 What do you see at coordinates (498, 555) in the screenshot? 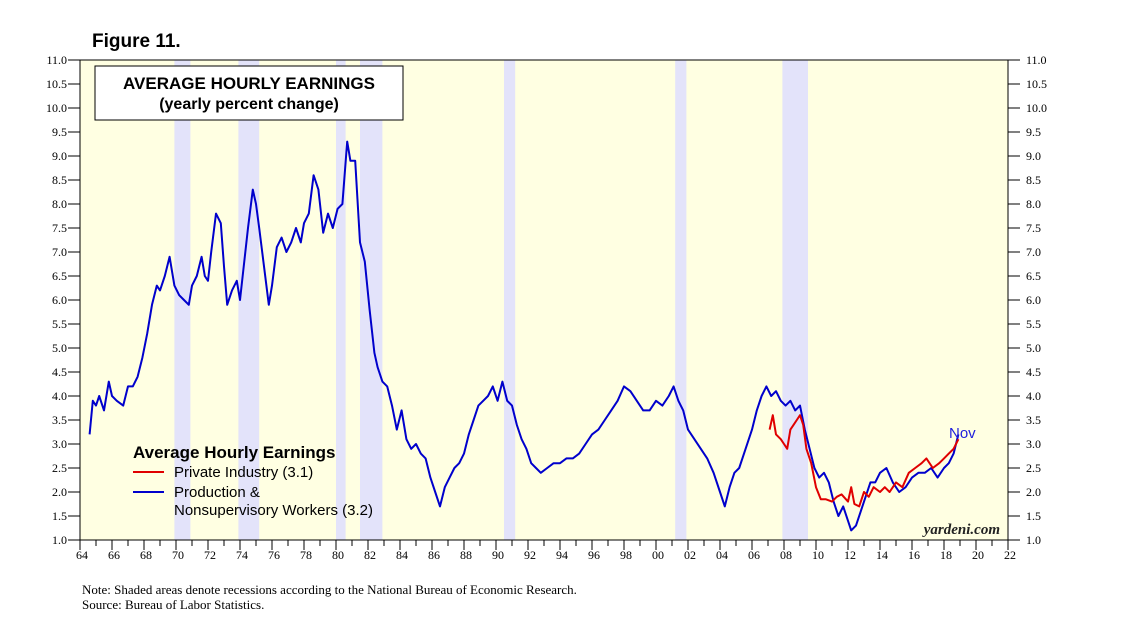
I see `x-tick-label: 90` at bounding box center [498, 555].